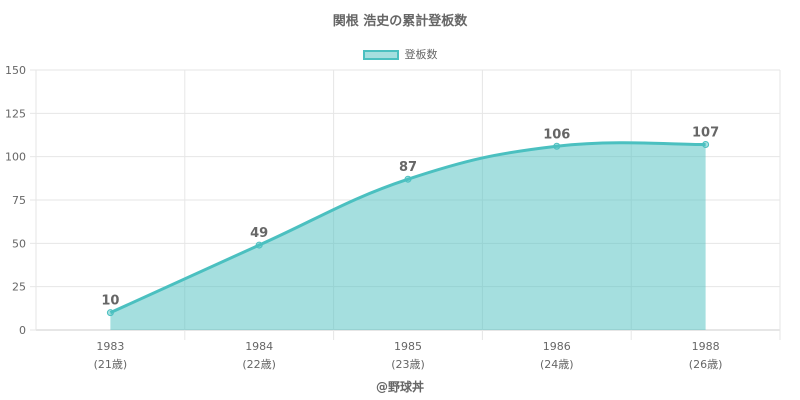 This screenshot has width=800, height=400. I want to click on x-tick-label: 1984, so click(259, 346).